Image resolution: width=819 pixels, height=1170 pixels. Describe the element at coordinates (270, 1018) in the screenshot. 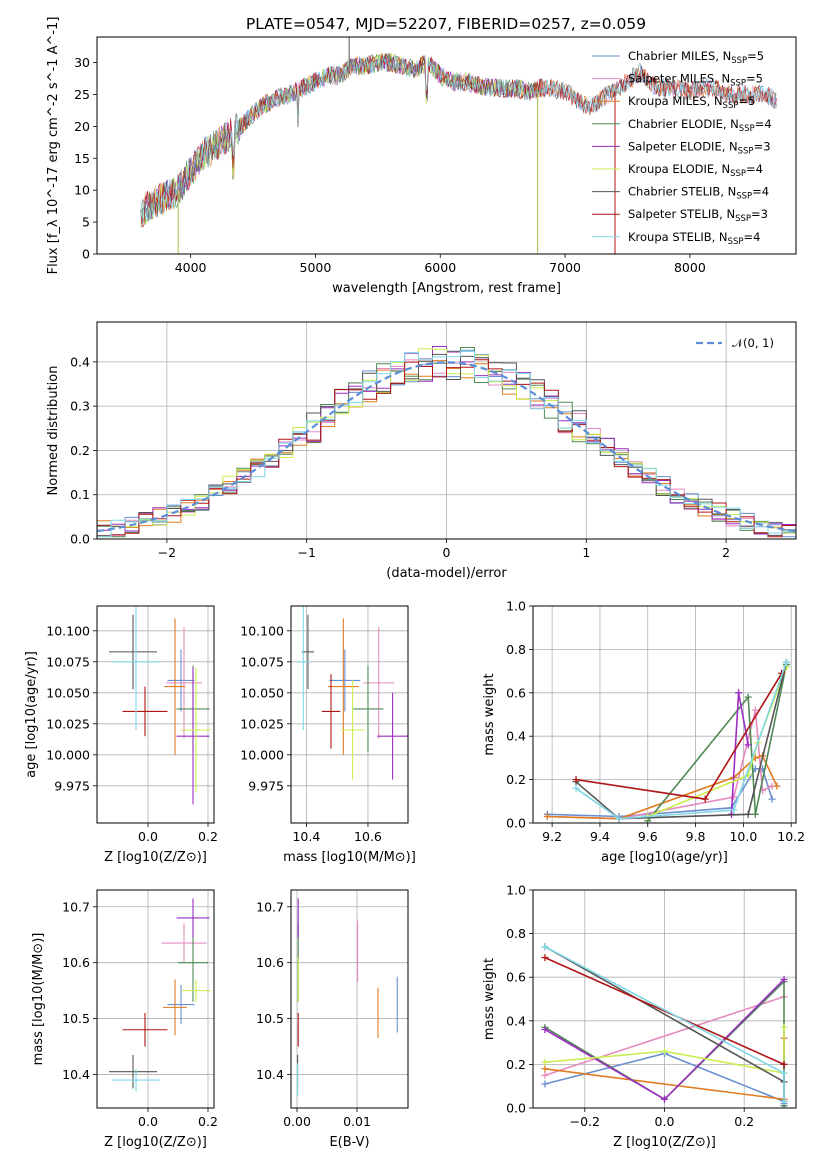

I see `tick-label-y: 10.5` at that location.